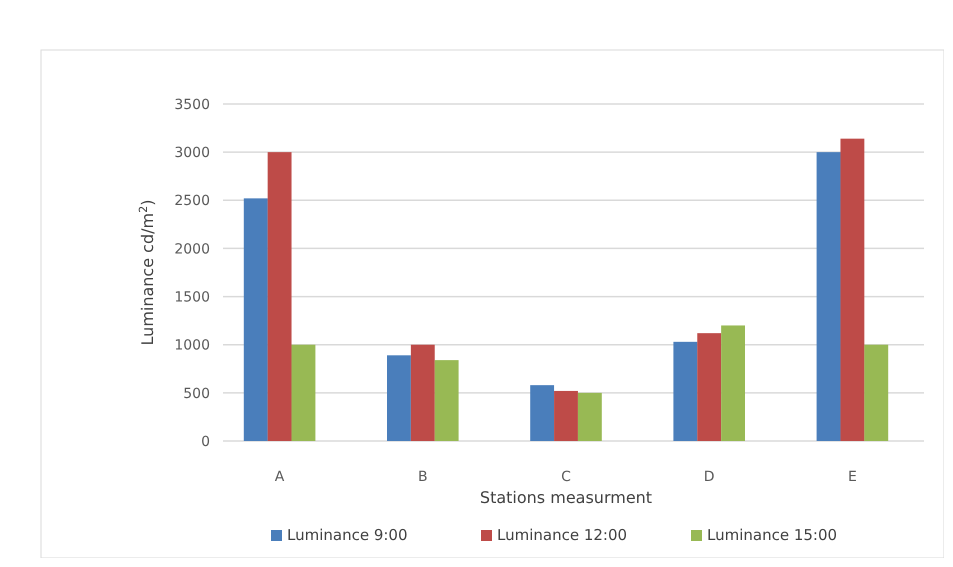 The width and height of the screenshot is (953, 567). What do you see at coordinates (852, 477) in the screenshot?
I see `x-tick-label: E` at bounding box center [852, 477].